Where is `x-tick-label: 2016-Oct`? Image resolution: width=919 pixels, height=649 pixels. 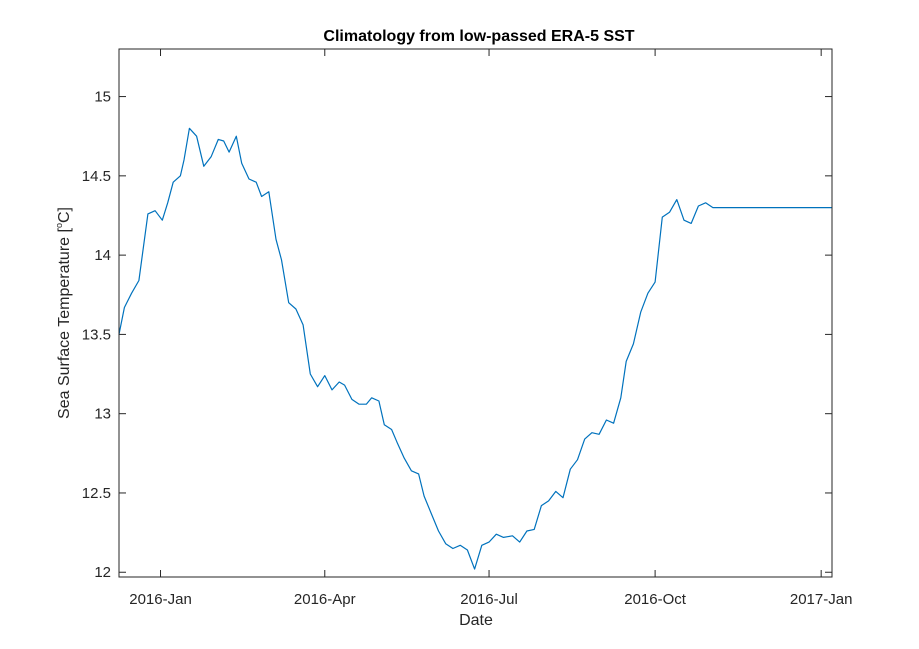
x-tick-label: 2016-Oct is located at coordinates (655, 599).